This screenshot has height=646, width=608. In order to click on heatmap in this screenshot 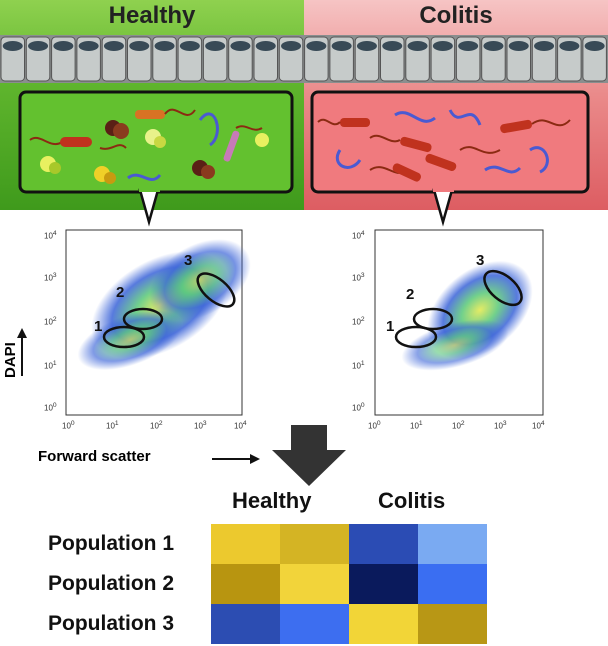, I will do `click(349, 584)`.